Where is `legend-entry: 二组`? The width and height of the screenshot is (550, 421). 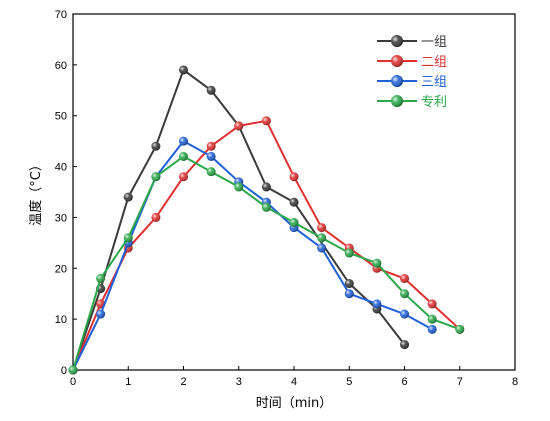
legend-entry: 二组 is located at coordinates (412, 62).